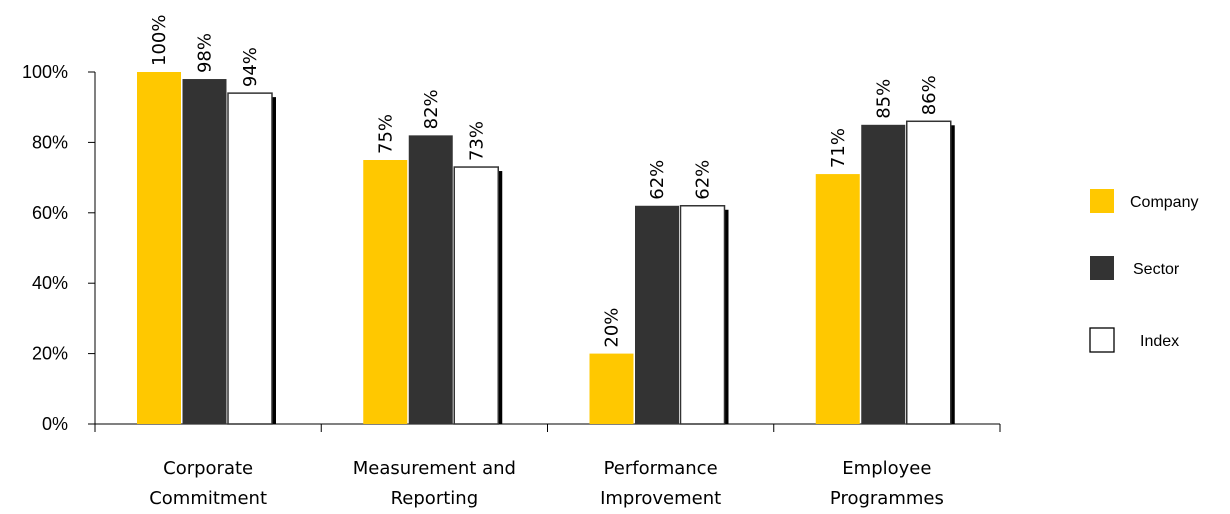 The image size is (1230, 514). Describe the element at coordinates (612, 328) in the screenshot. I see `data-label: 20%` at that location.